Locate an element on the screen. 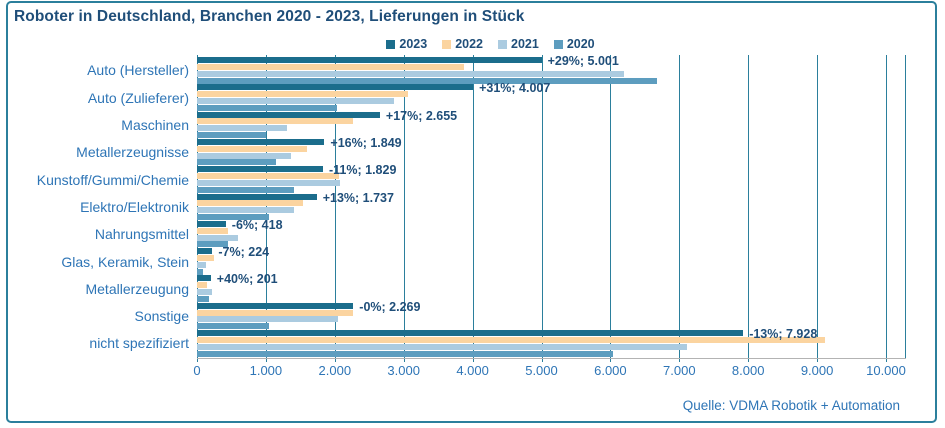 This screenshot has height=428, width=945. category-label: Elektro/Elektronik is located at coordinates (134, 206).